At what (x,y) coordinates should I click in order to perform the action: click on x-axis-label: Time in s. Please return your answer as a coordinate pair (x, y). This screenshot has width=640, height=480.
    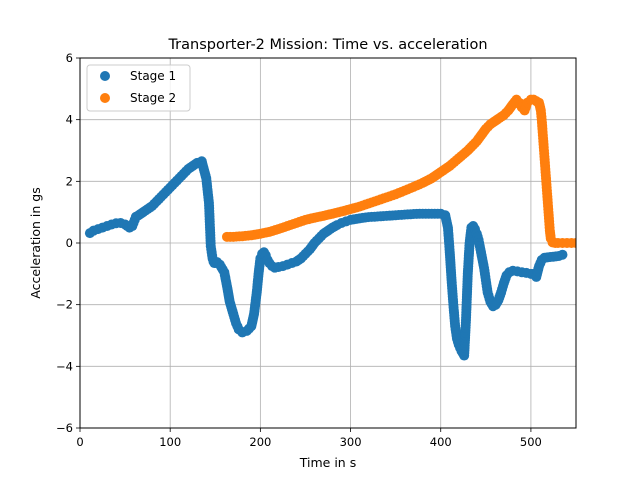
    Looking at the image, I should click on (327, 462).